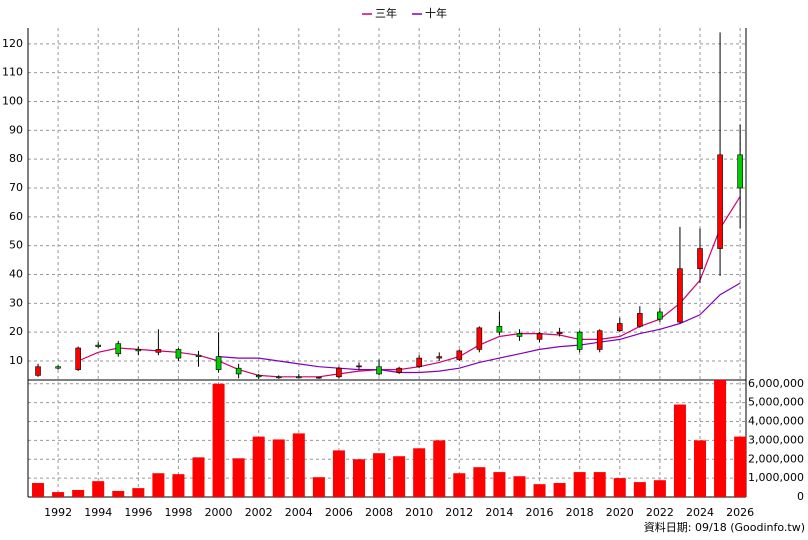 The height and width of the screenshot is (540, 808). Describe the element at coordinates (299, 512) in the screenshot. I see `x-tick-label: 2004` at that location.